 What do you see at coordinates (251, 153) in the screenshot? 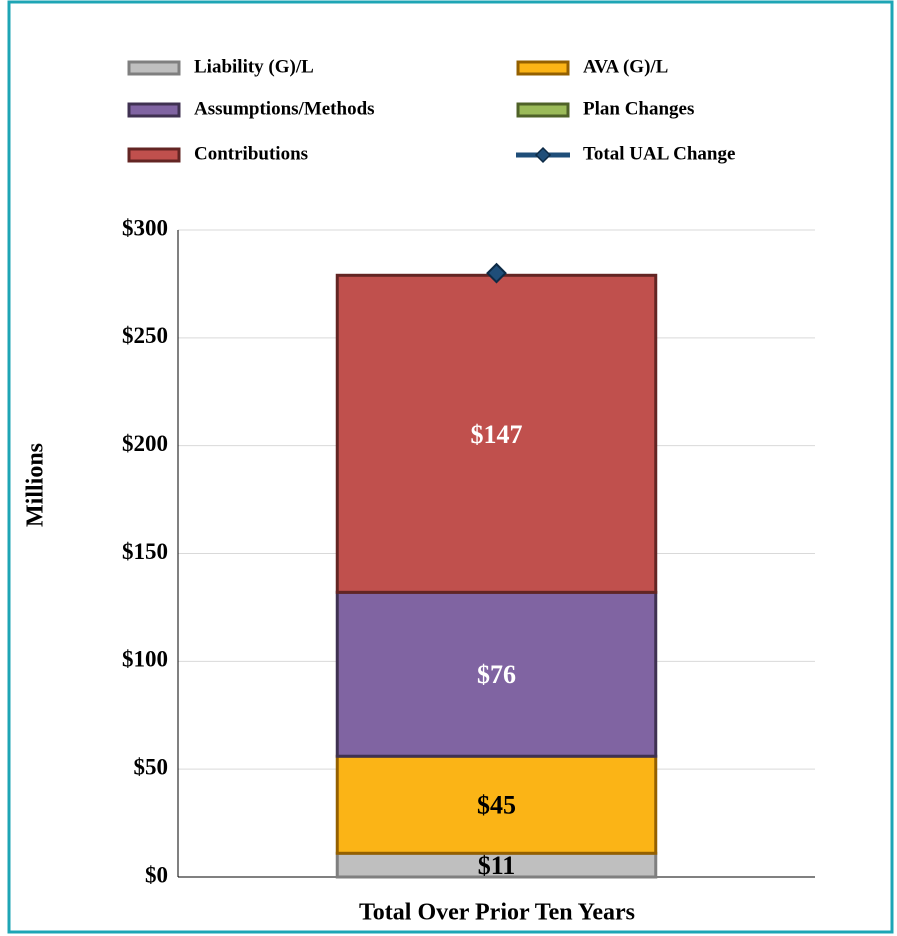
I see `legend-label: Contributions` at bounding box center [251, 153].